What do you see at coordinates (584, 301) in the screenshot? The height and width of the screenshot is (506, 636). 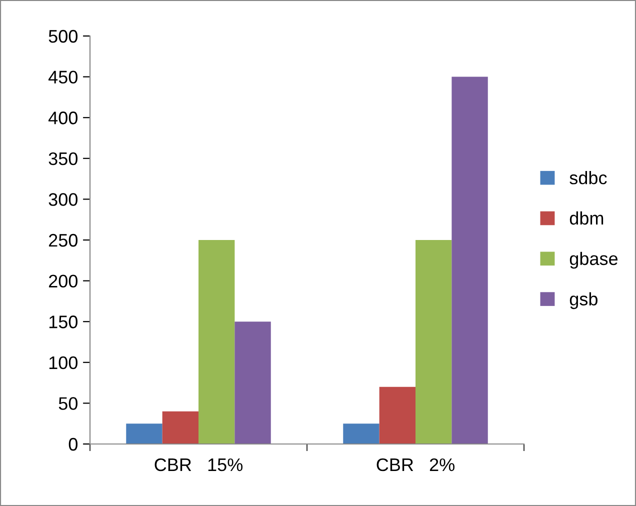 I see `legend-label: gsb` at bounding box center [584, 301].